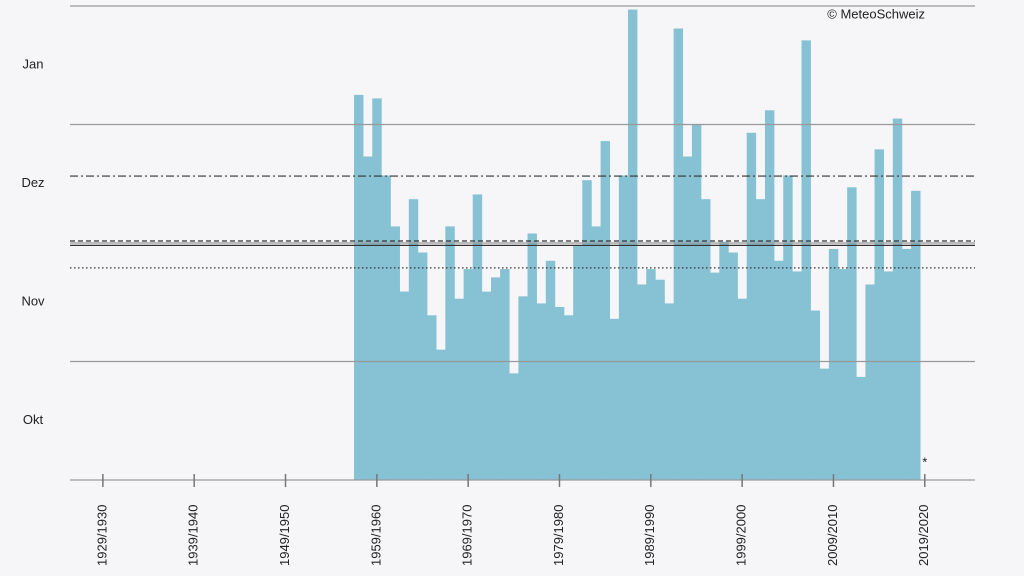  What do you see at coordinates (284, 535) in the screenshot?
I see `x-tick-label: 1949/1950` at bounding box center [284, 535].